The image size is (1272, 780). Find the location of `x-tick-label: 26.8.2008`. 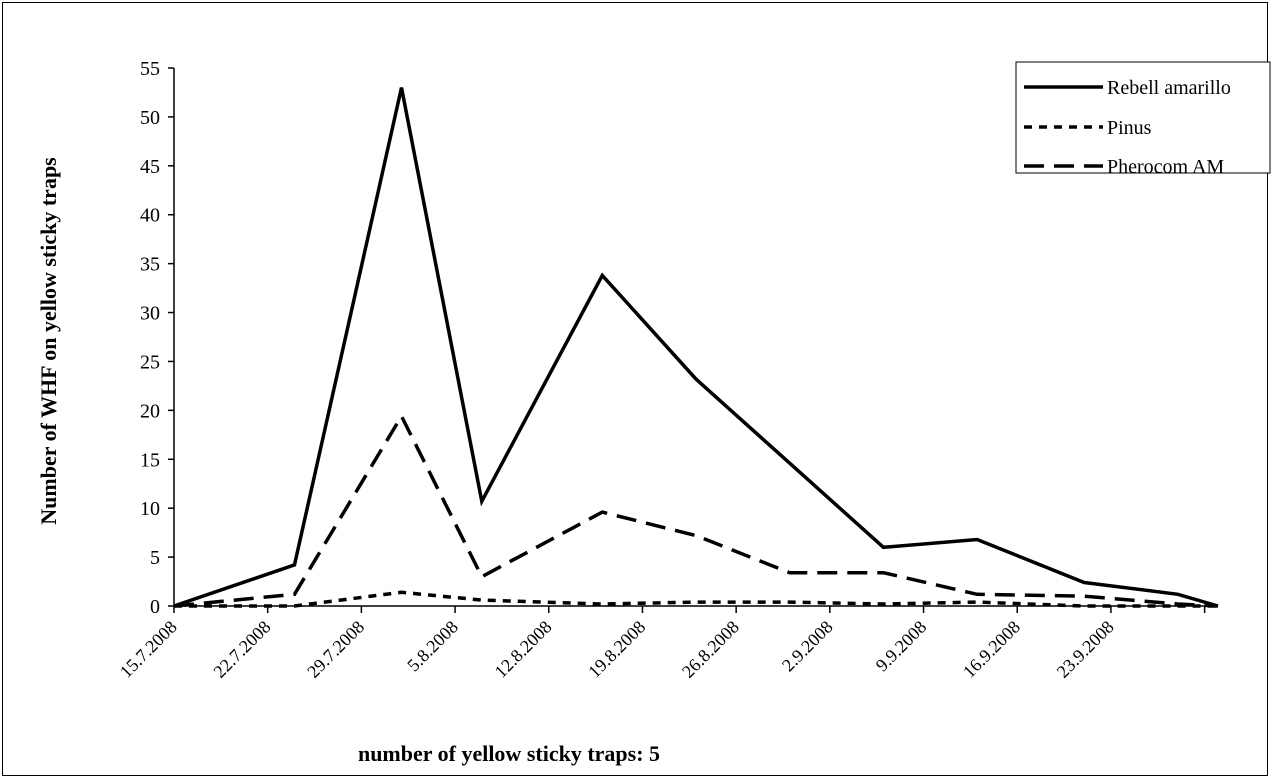

x-tick-label: 26.8.2008 is located at coordinates (710, 649).